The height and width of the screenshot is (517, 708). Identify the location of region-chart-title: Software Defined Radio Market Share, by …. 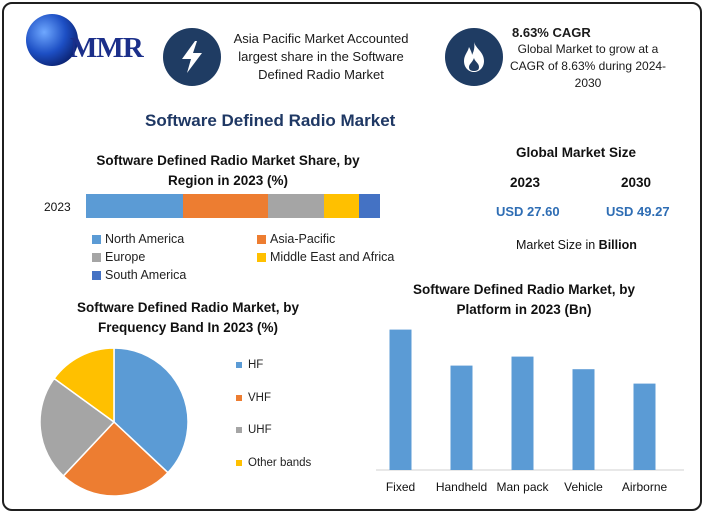
(228, 170).